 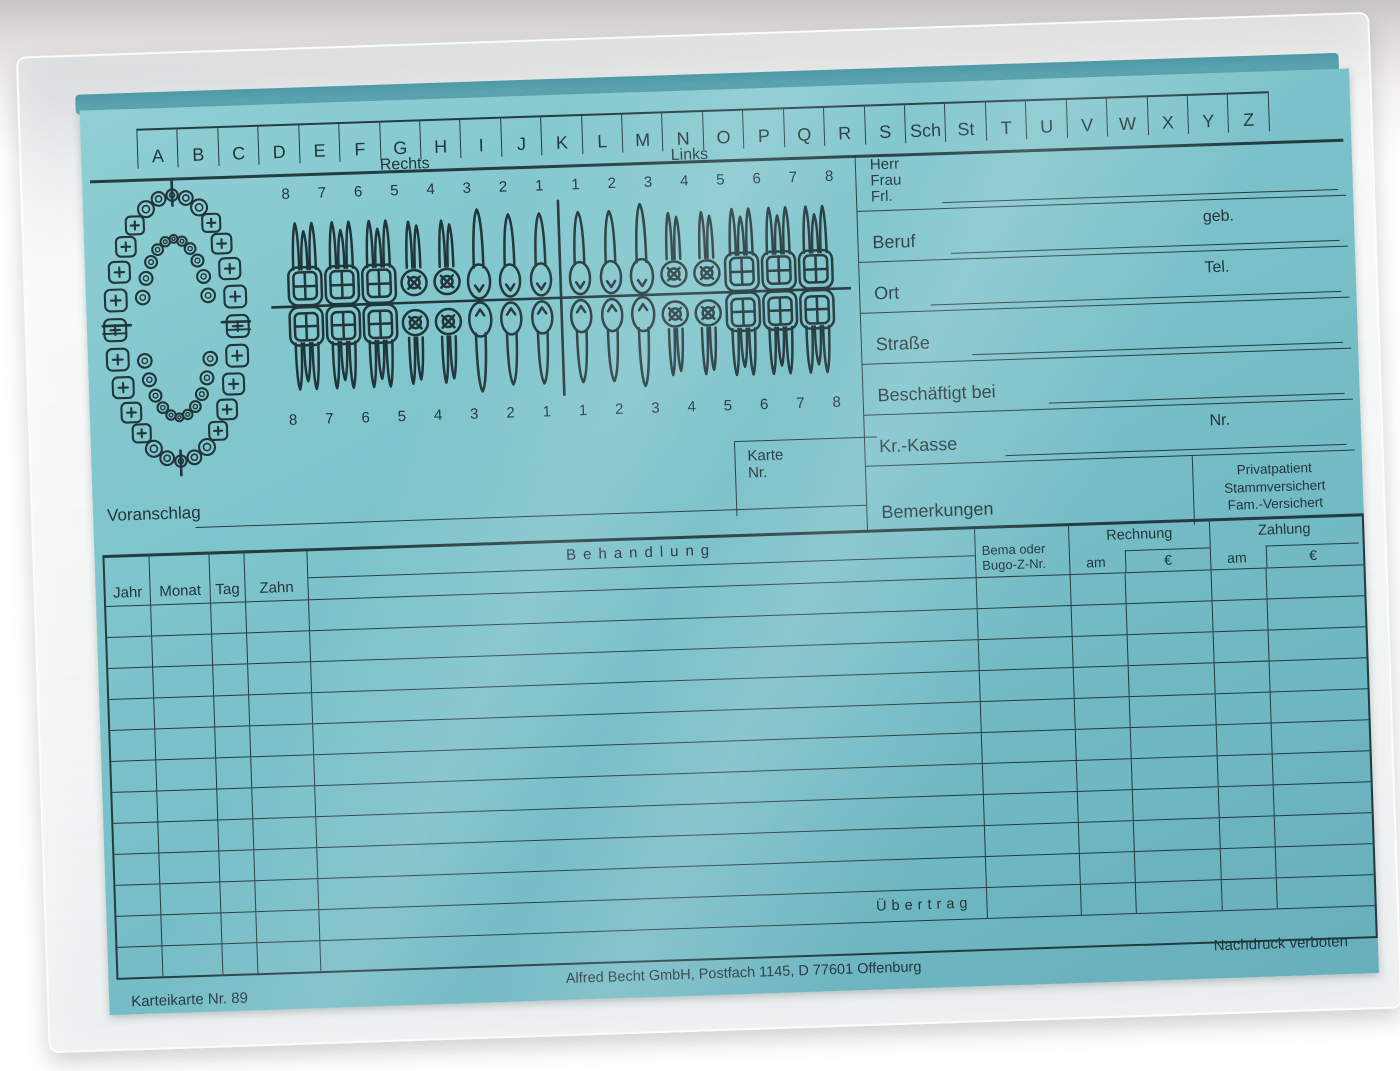 I want to click on col-header-monat: Monat, so click(x=179, y=579).